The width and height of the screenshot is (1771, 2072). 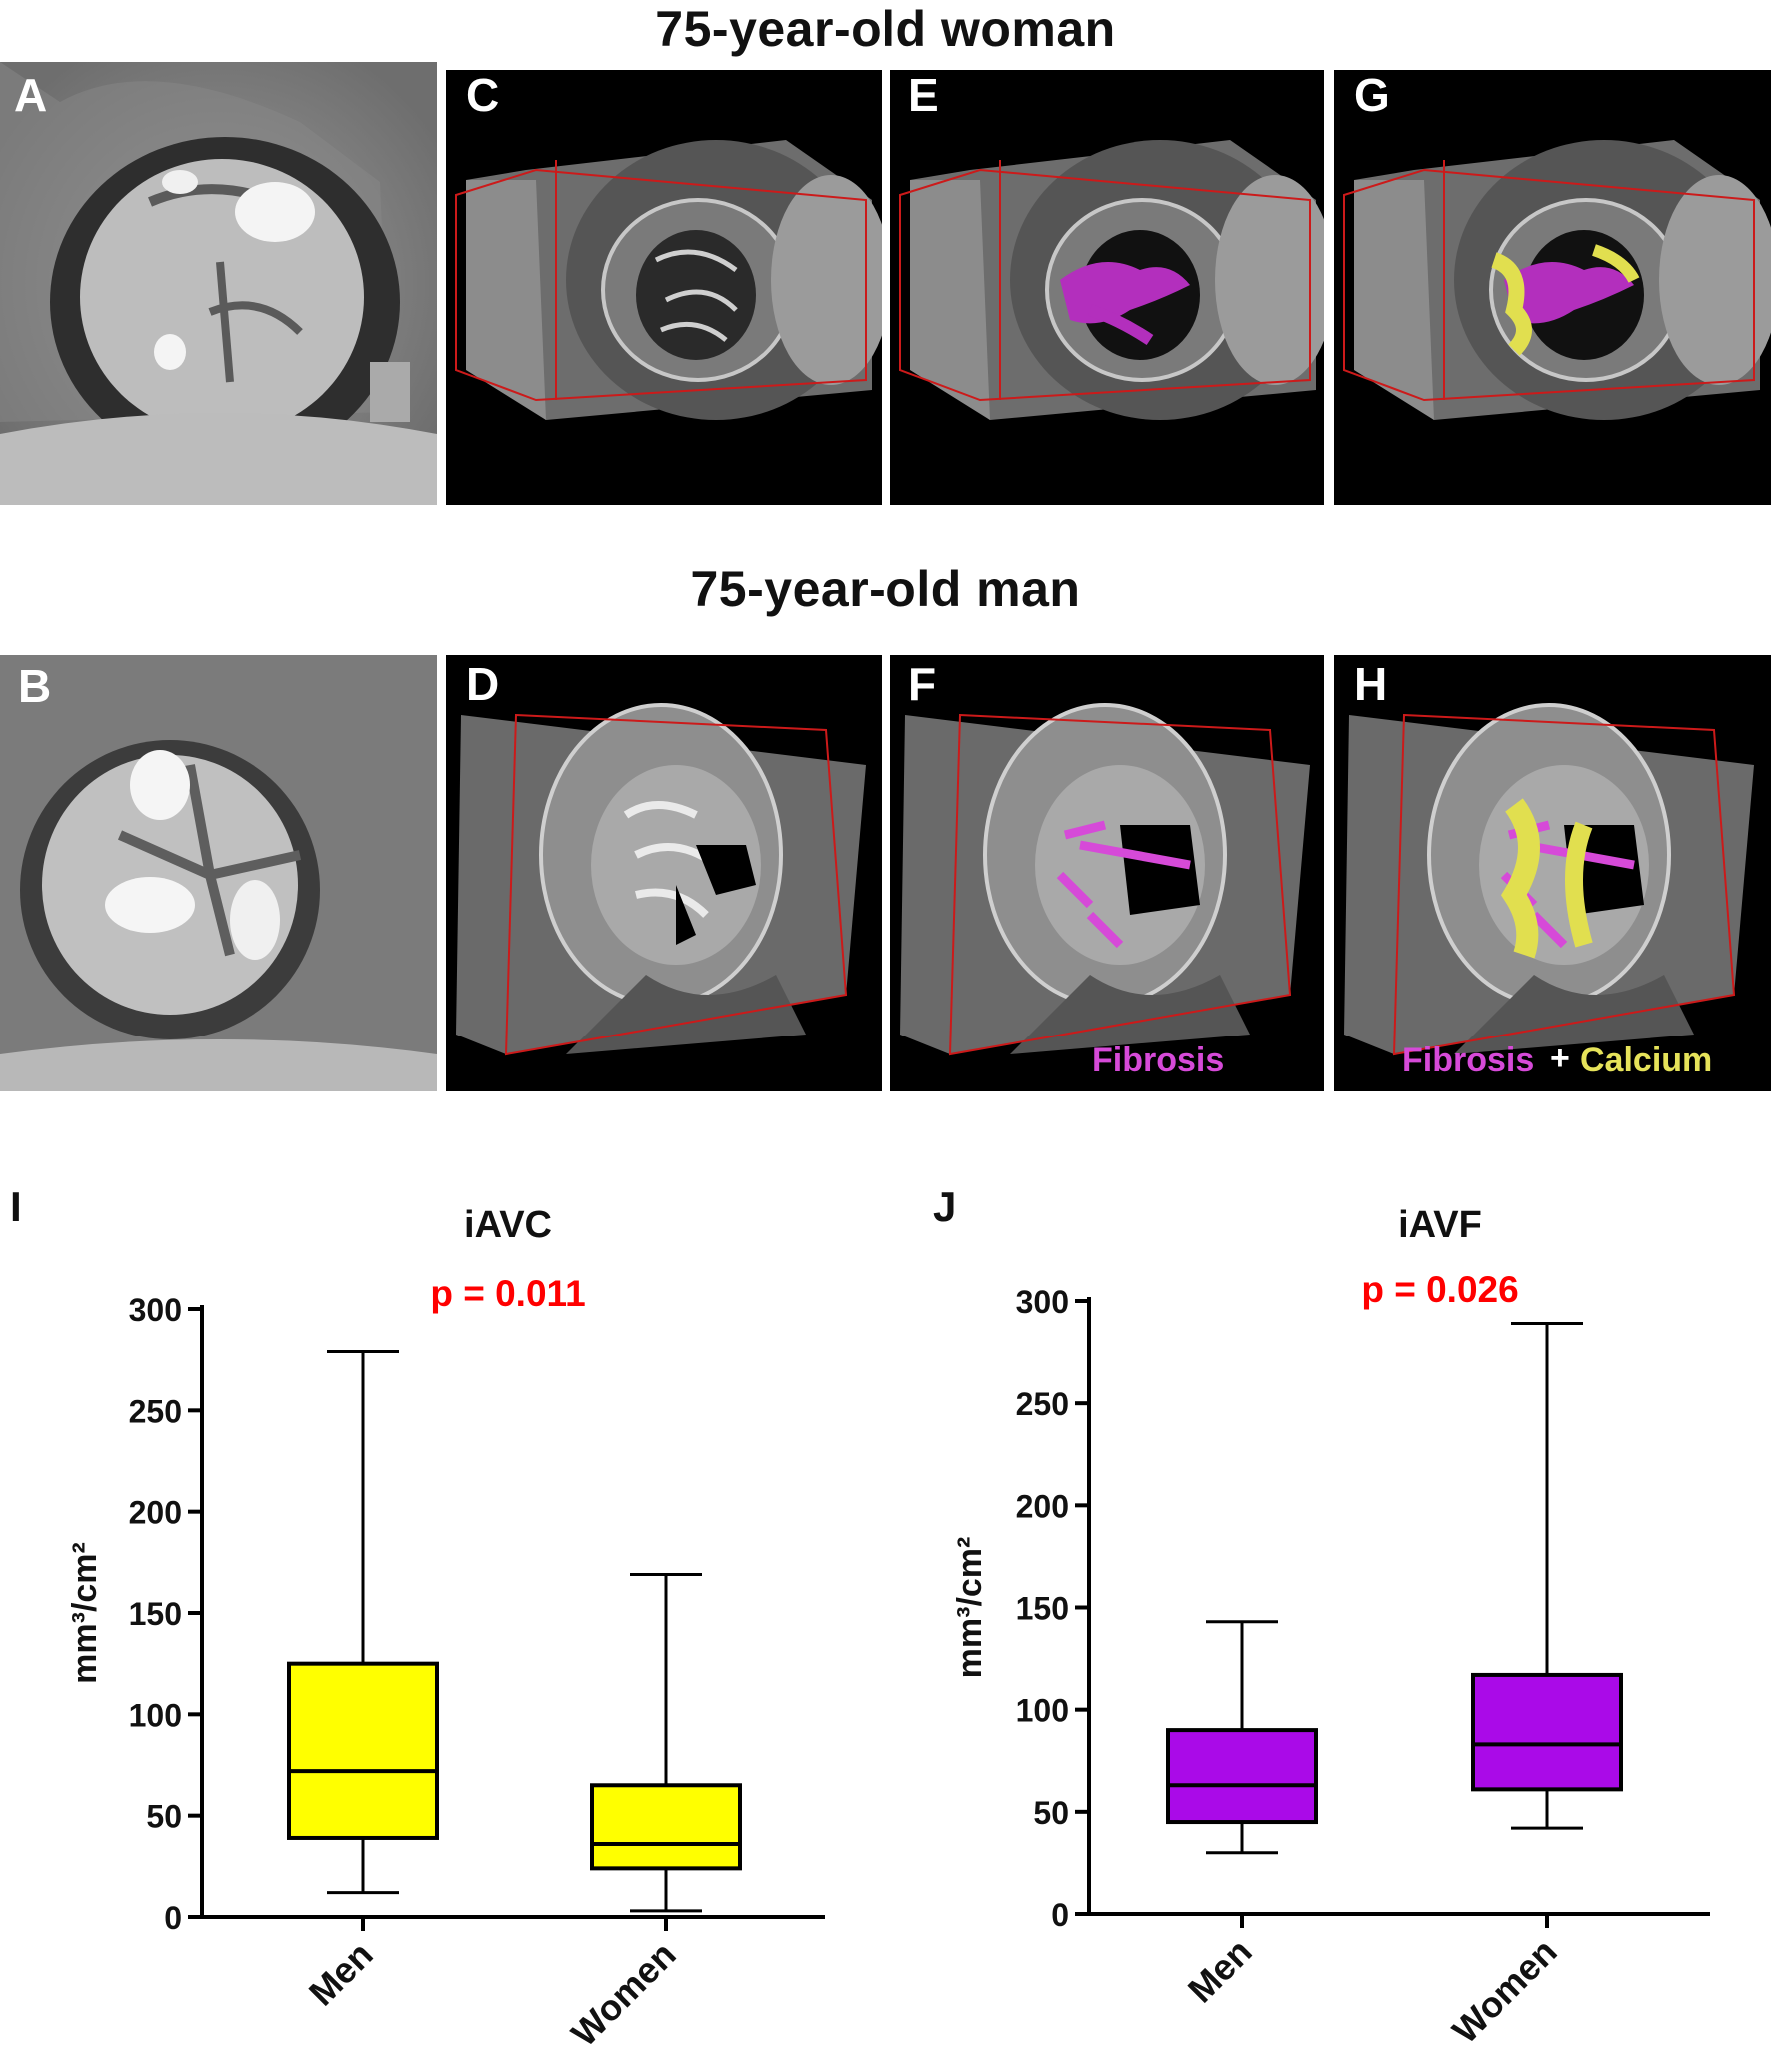 I want to click on panel-h-3d-render: H Fibrosis + Calcium, so click(x=1552, y=873).